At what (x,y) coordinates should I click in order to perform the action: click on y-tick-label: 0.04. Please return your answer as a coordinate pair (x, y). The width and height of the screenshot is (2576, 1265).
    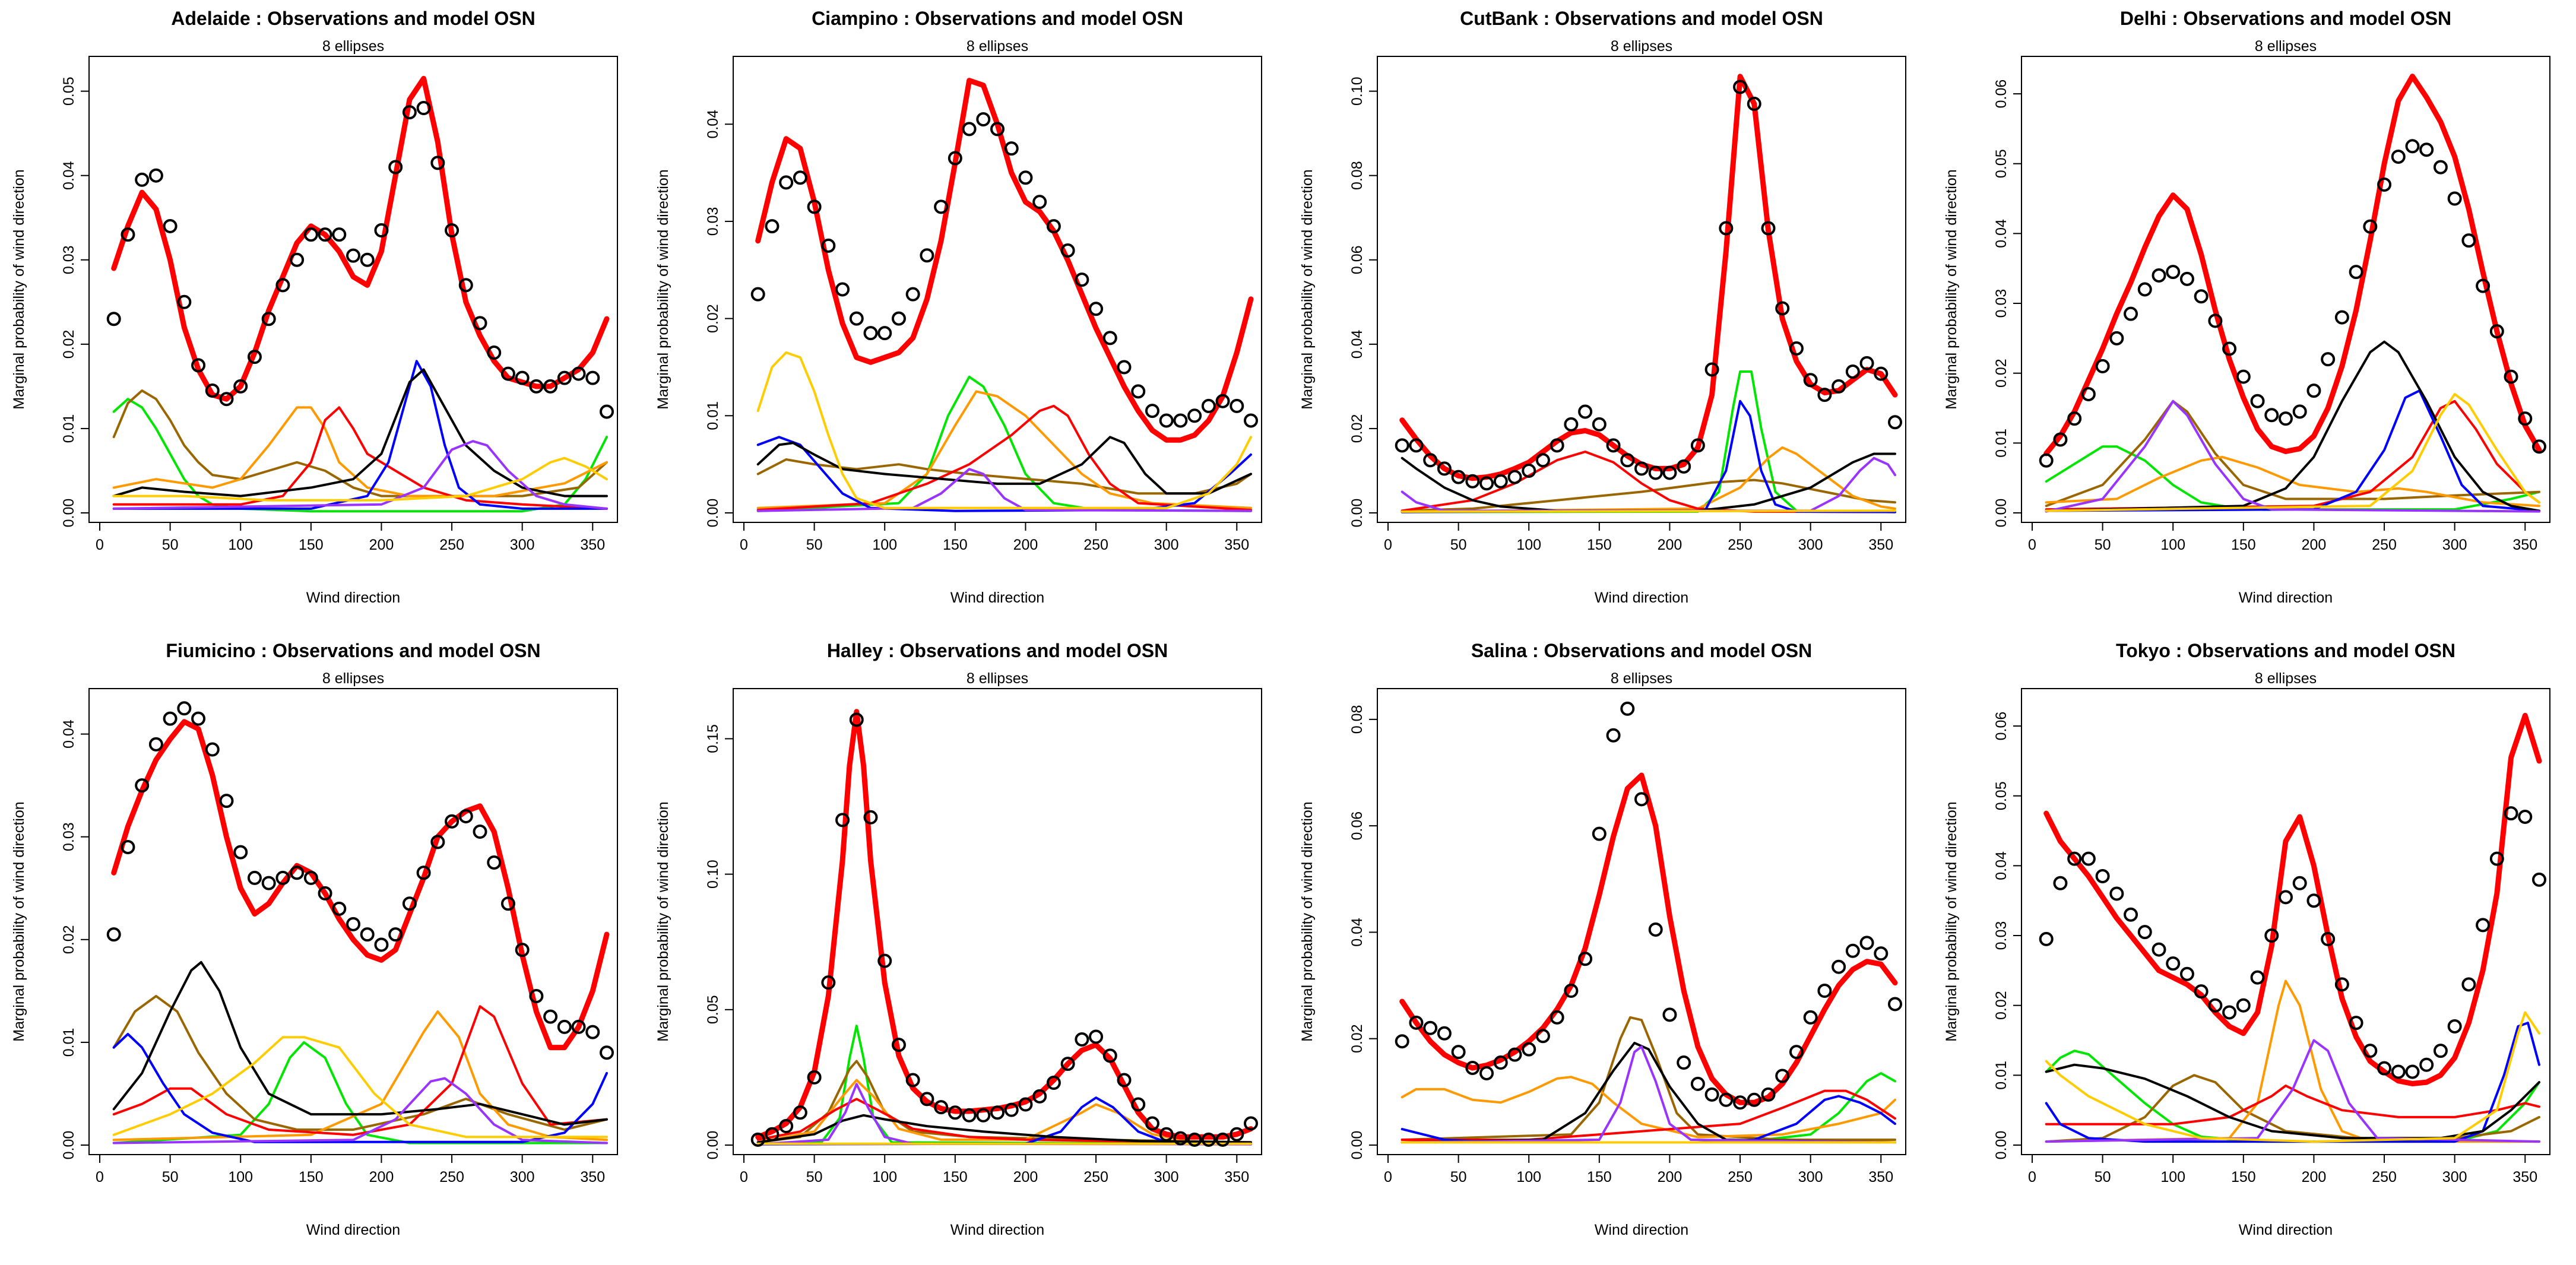
    Looking at the image, I should click on (713, 125).